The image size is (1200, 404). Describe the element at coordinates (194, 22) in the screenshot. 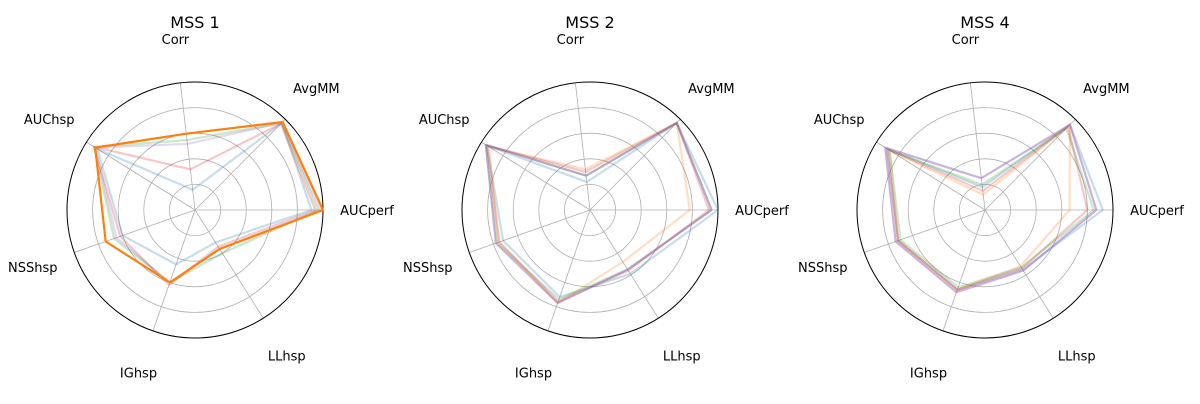

I see `chart-title: MSS 1` at that location.